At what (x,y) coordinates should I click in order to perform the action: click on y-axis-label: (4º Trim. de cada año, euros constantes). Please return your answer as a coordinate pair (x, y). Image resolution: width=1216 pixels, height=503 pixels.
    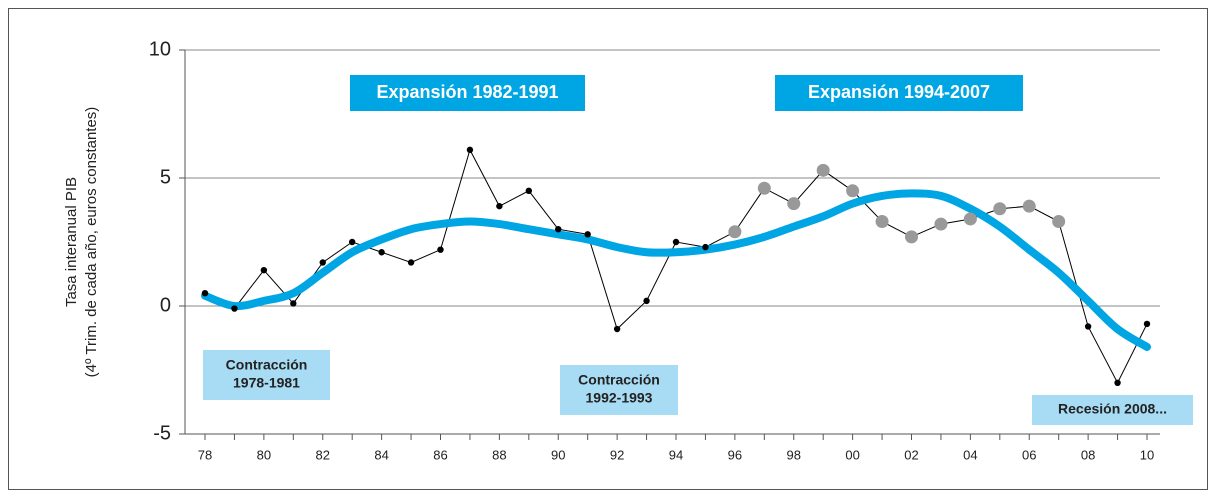
    Looking at the image, I should click on (91, 242).